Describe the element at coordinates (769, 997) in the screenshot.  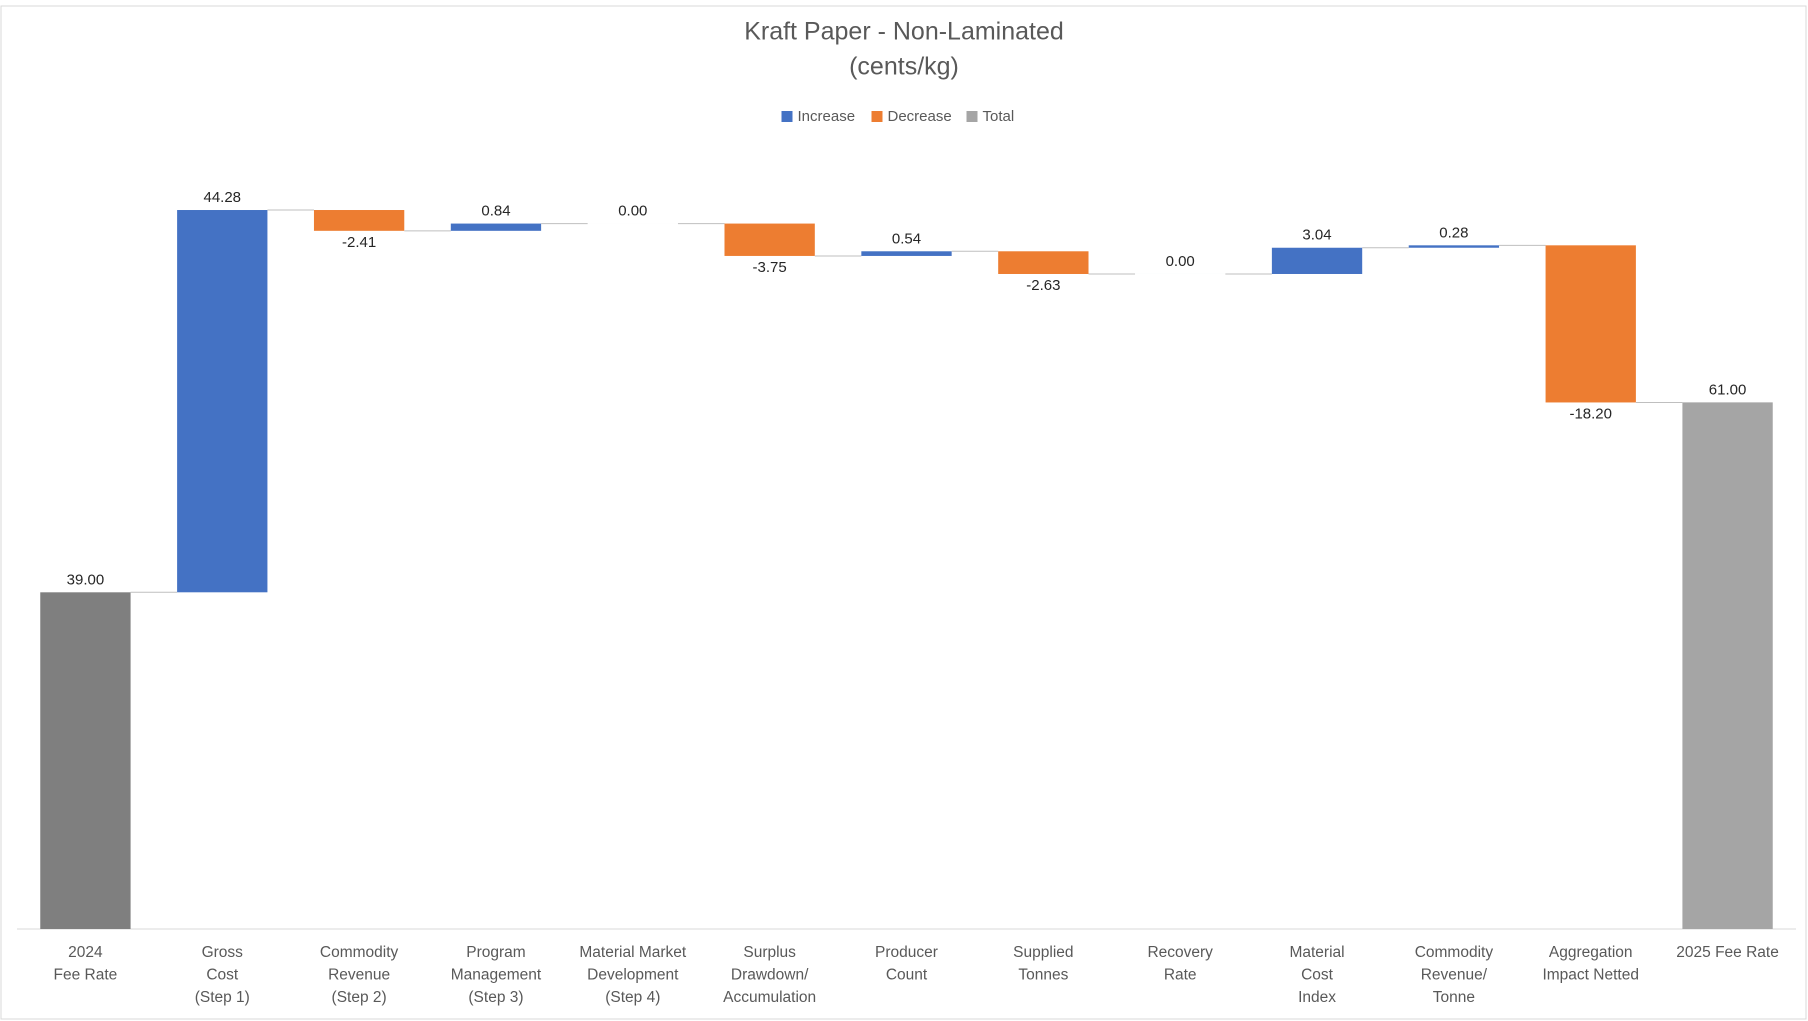
I see `x-tick-label-line: Accumulation` at that location.